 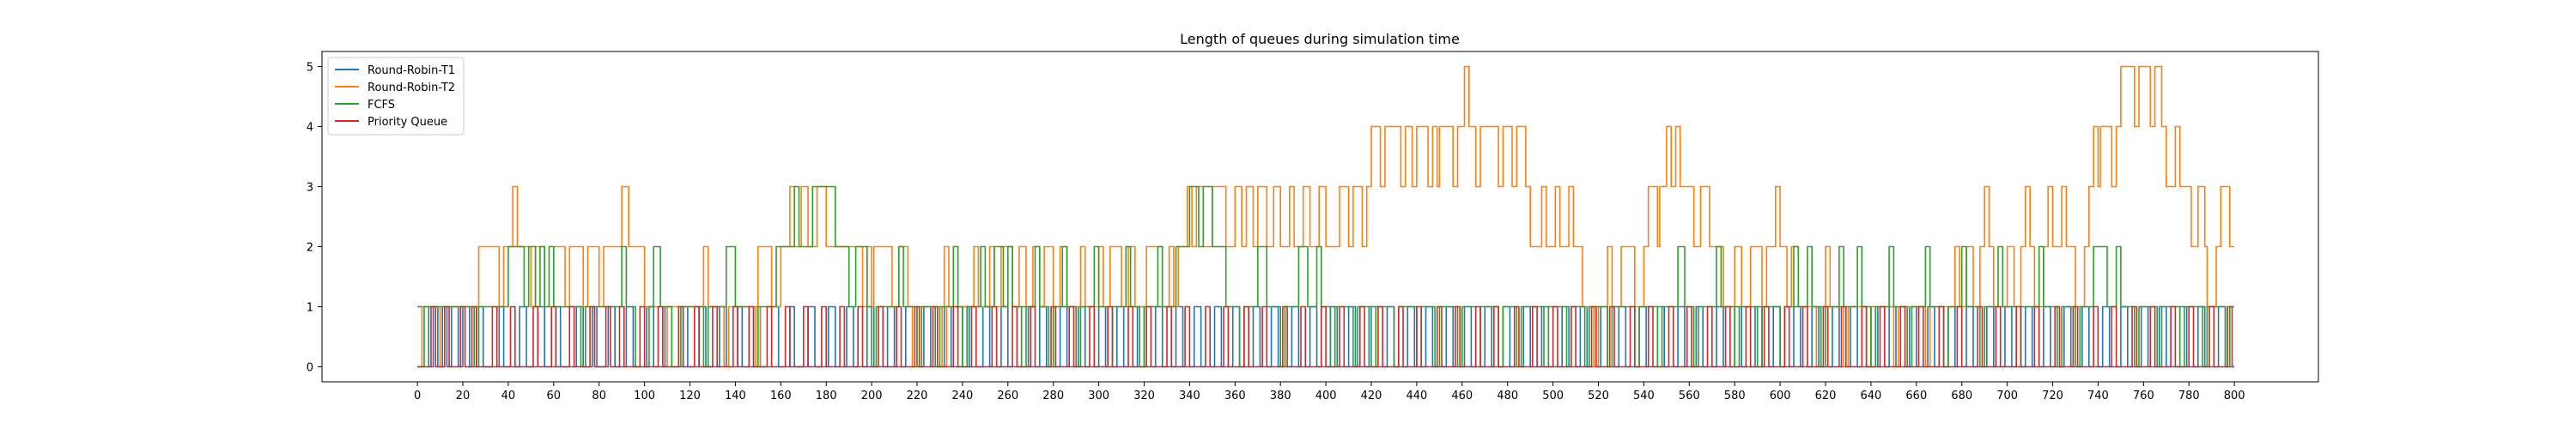 What do you see at coordinates (314, 218) in the screenshot?
I see `y-axis-ticks: 0 1 2 3 4 5` at bounding box center [314, 218].